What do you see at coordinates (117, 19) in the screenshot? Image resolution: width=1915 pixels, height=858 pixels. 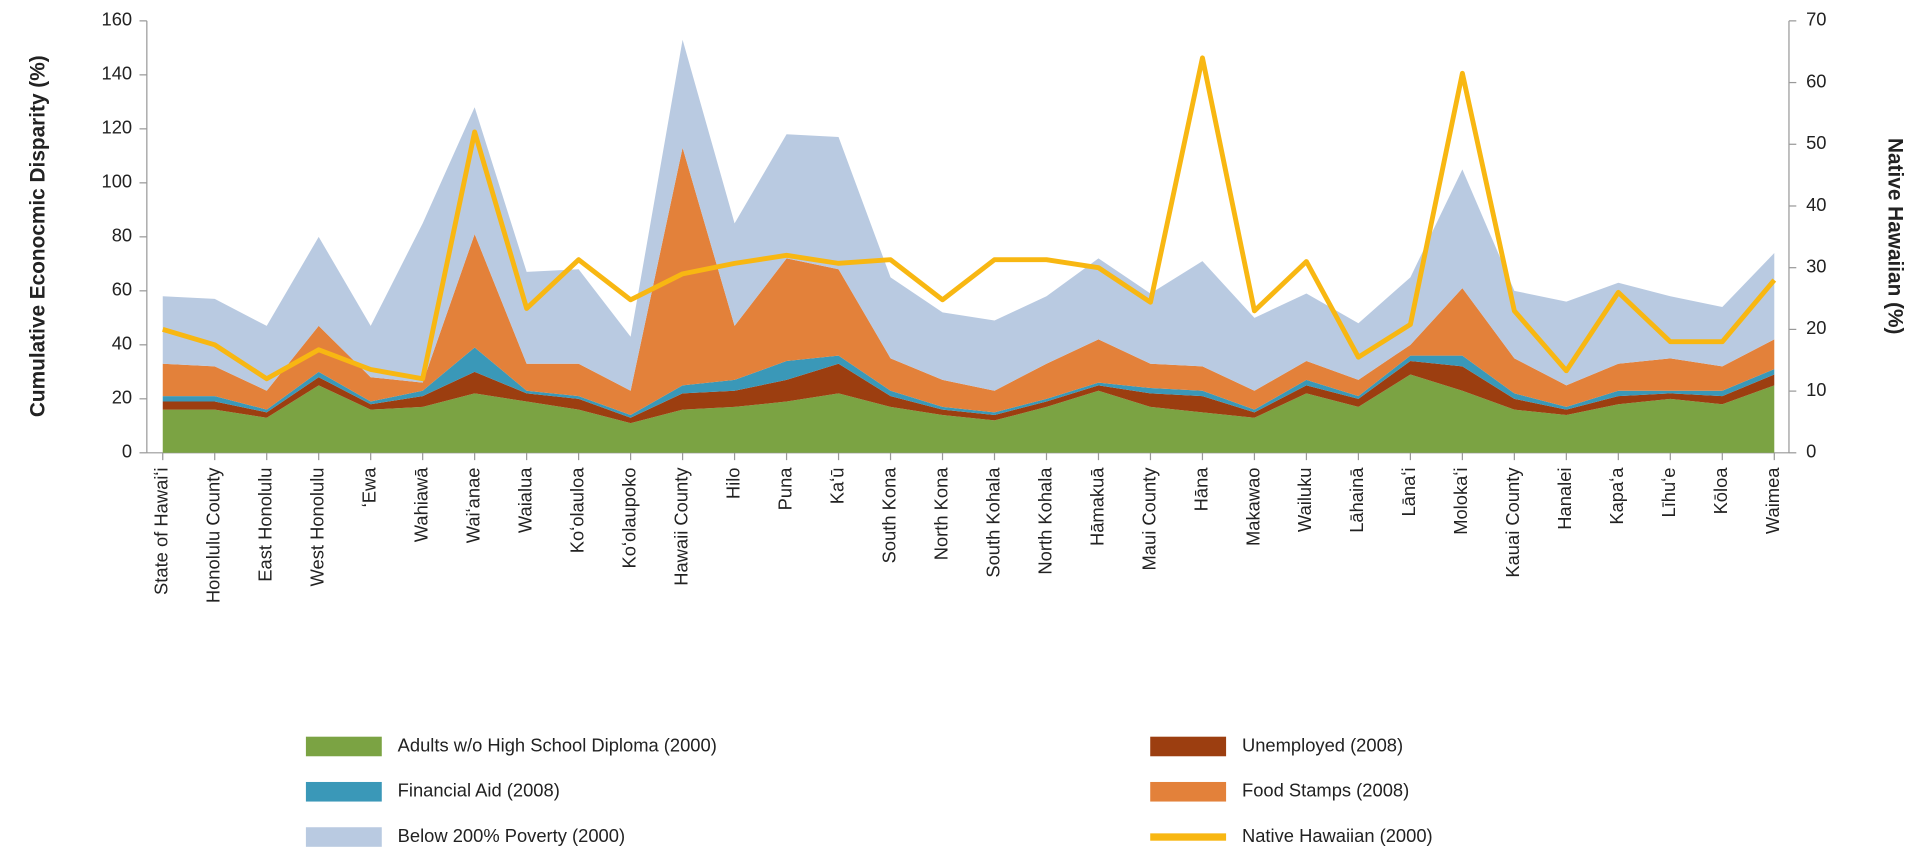 I see `y-tick-label: 160` at bounding box center [117, 19].